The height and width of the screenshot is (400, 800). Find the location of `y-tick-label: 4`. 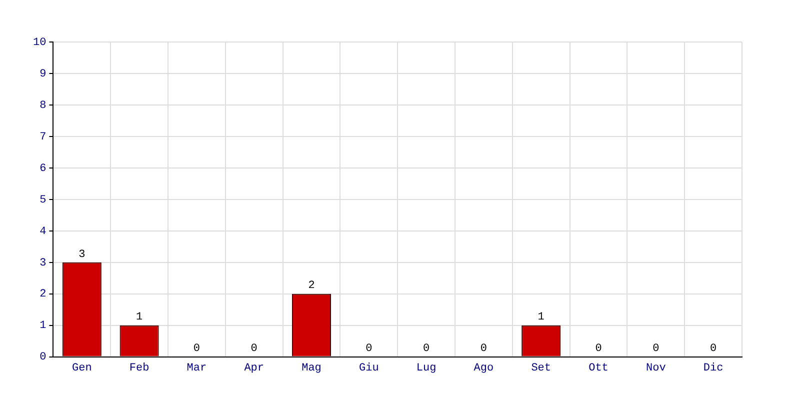

y-tick-label: 4 is located at coordinates (43, 232).